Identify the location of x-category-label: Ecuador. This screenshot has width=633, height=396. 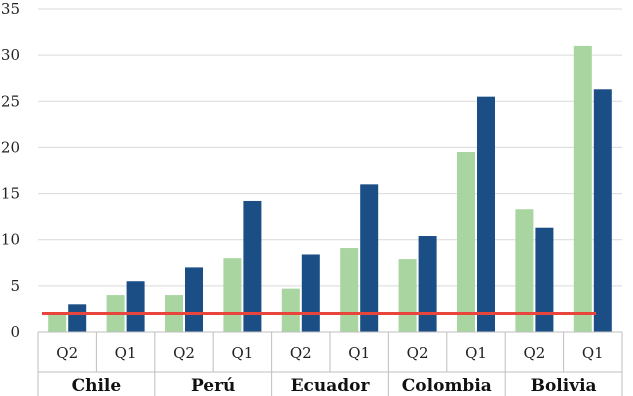
(331, 386).